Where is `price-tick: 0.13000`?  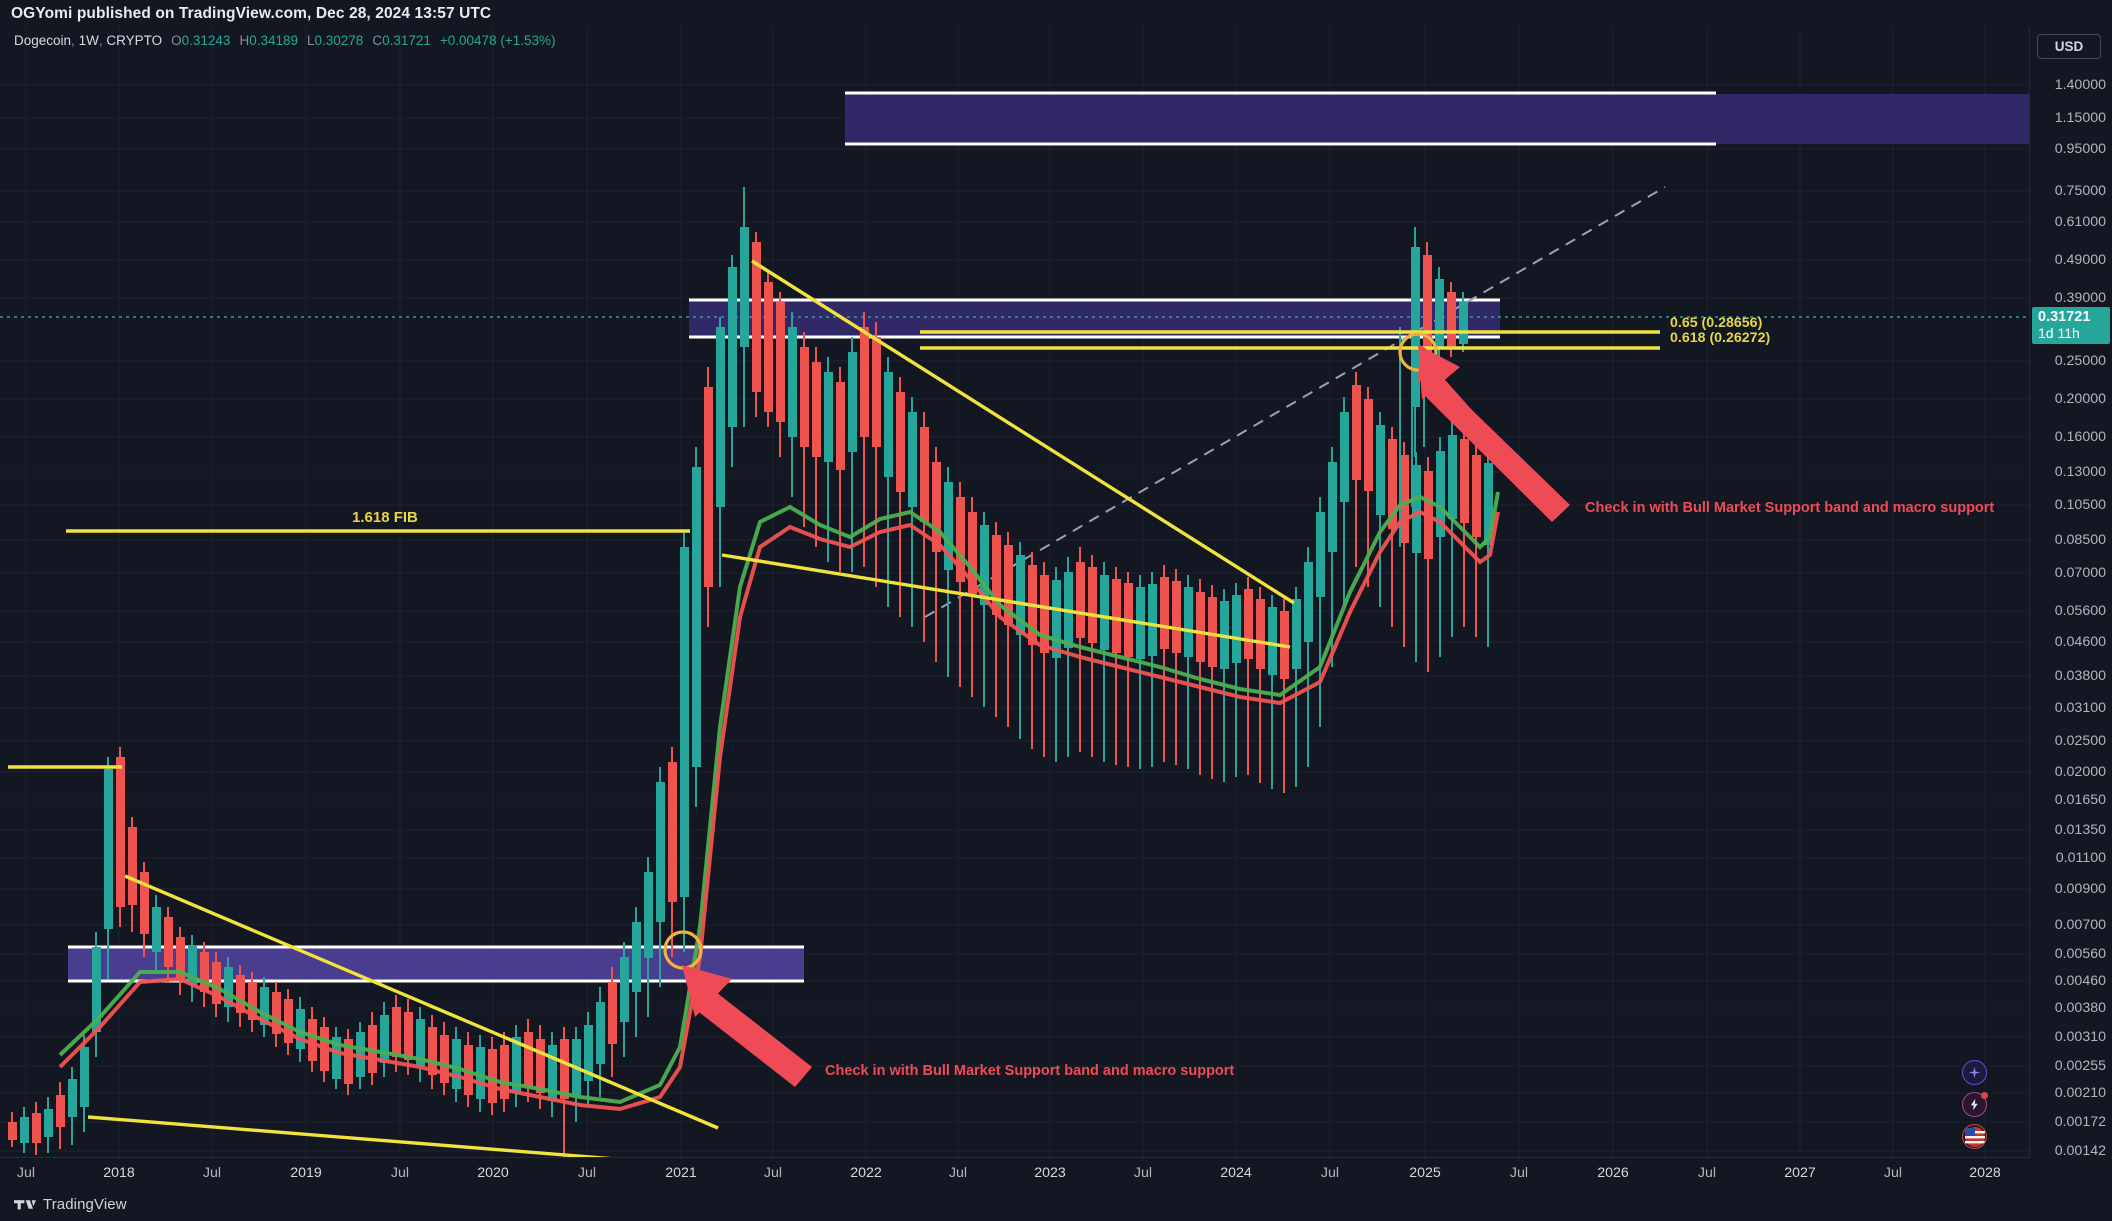
price-tick: 0.13000 is located at coordinates (2080, 472).